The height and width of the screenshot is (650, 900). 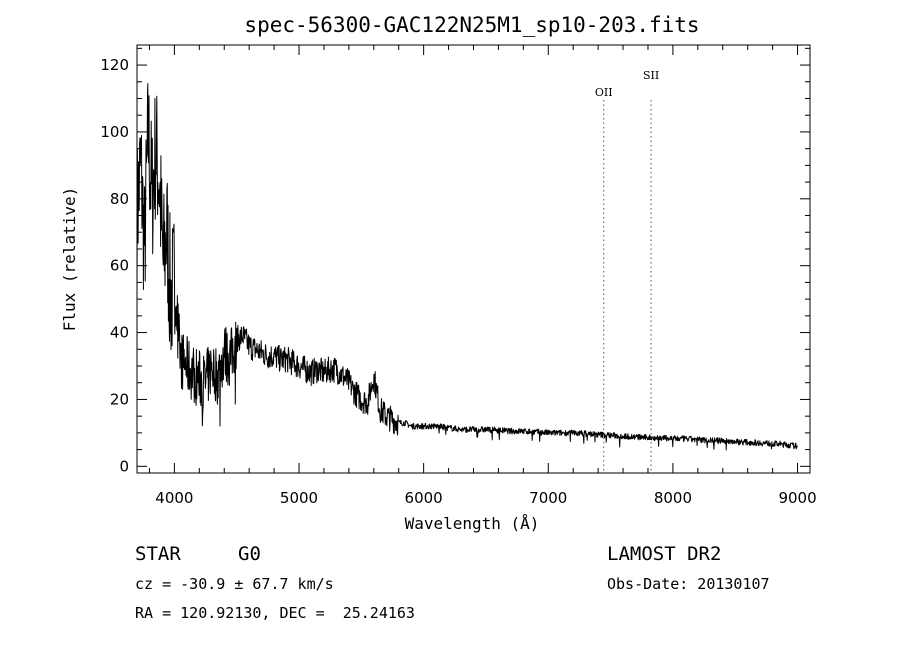 I want to click on object-class: STAR, so click(x=158, y=554).